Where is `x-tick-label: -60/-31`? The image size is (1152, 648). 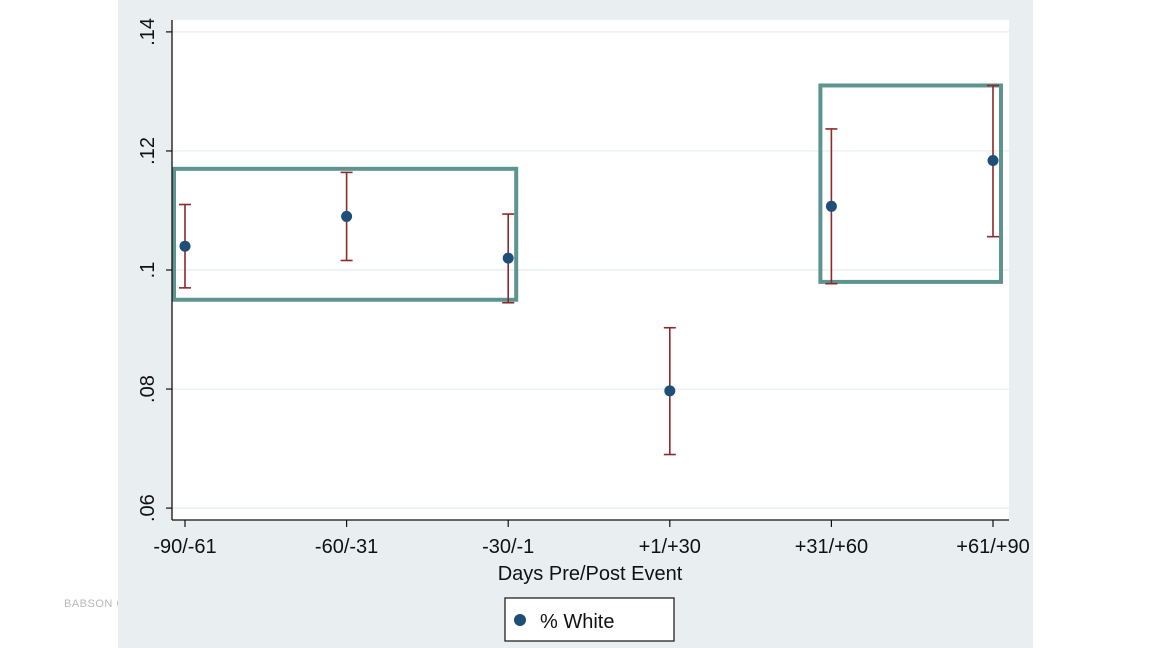
x-tick-label: -60/-31 is located at coordinates (346, 547).